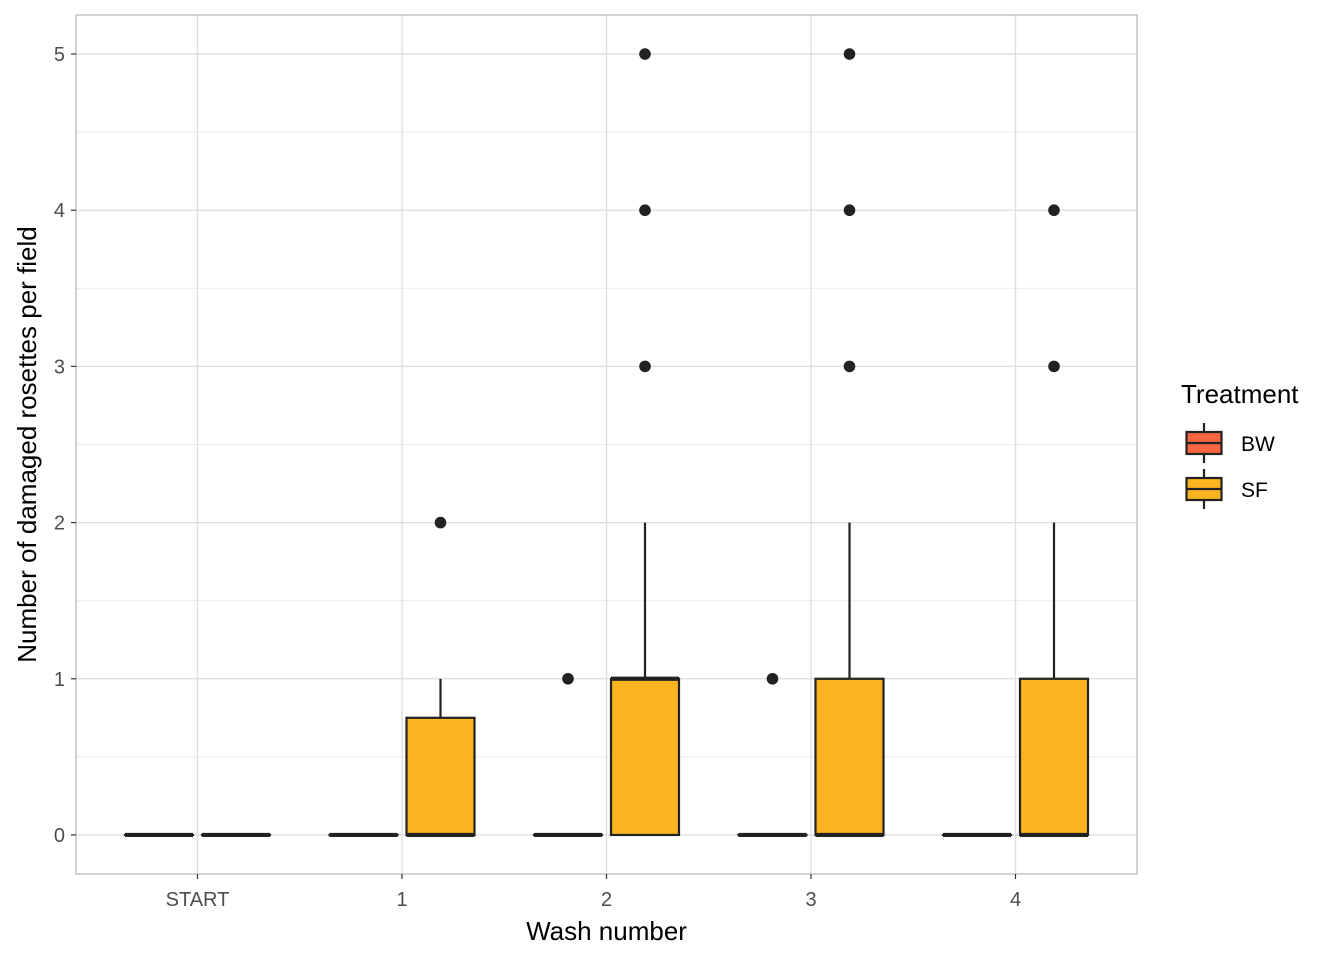 The height and width of the screenshot is (960, 1344). I want to click on x-axis-title: Wash number, so click(606, 931).